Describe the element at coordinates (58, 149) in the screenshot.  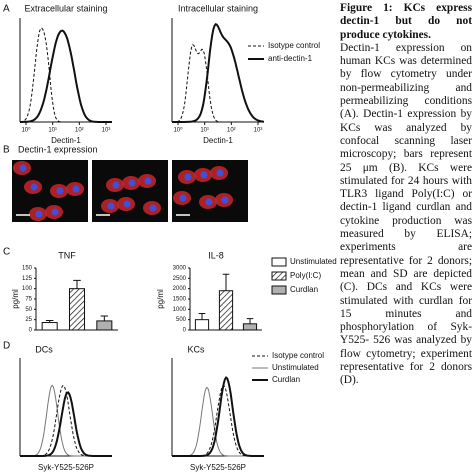
I see `panel-title: Dectin-1 expression` at that location.